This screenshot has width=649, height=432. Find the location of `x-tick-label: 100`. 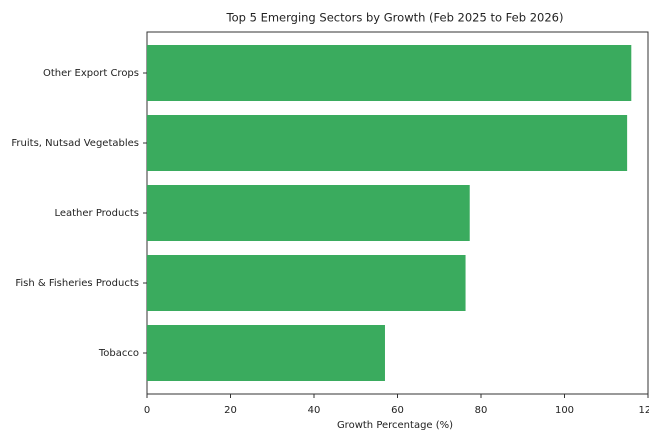

x-tick-label: 100 is located at coordinates (564, 410).